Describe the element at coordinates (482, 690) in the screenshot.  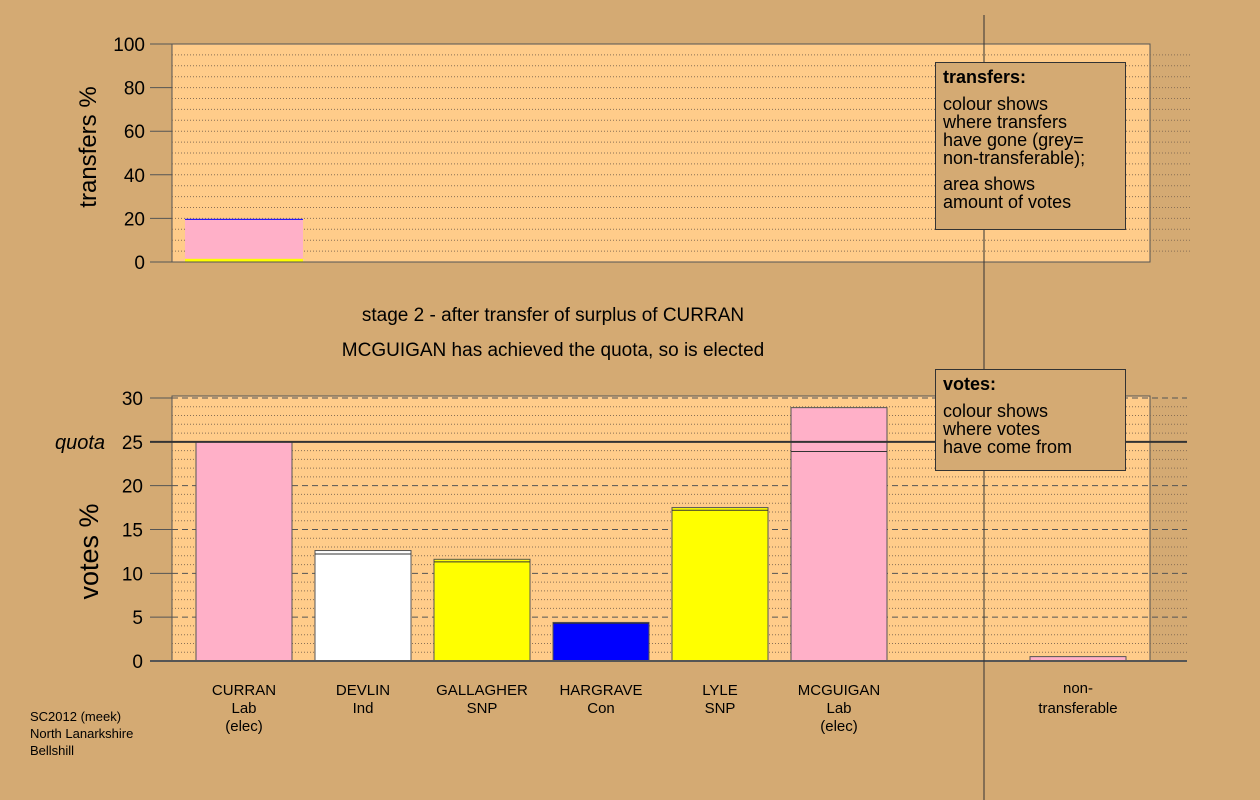
I see `category-name: GALLAGHER` at that location.